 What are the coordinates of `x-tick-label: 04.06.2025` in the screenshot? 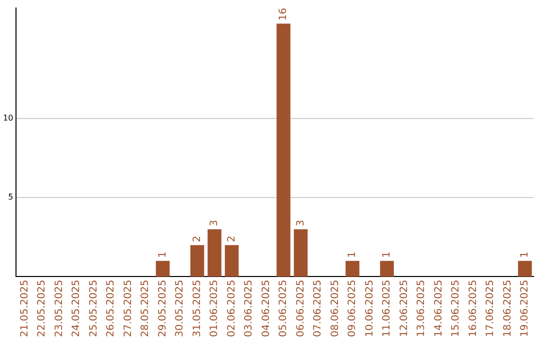 It's located at (266, 309).